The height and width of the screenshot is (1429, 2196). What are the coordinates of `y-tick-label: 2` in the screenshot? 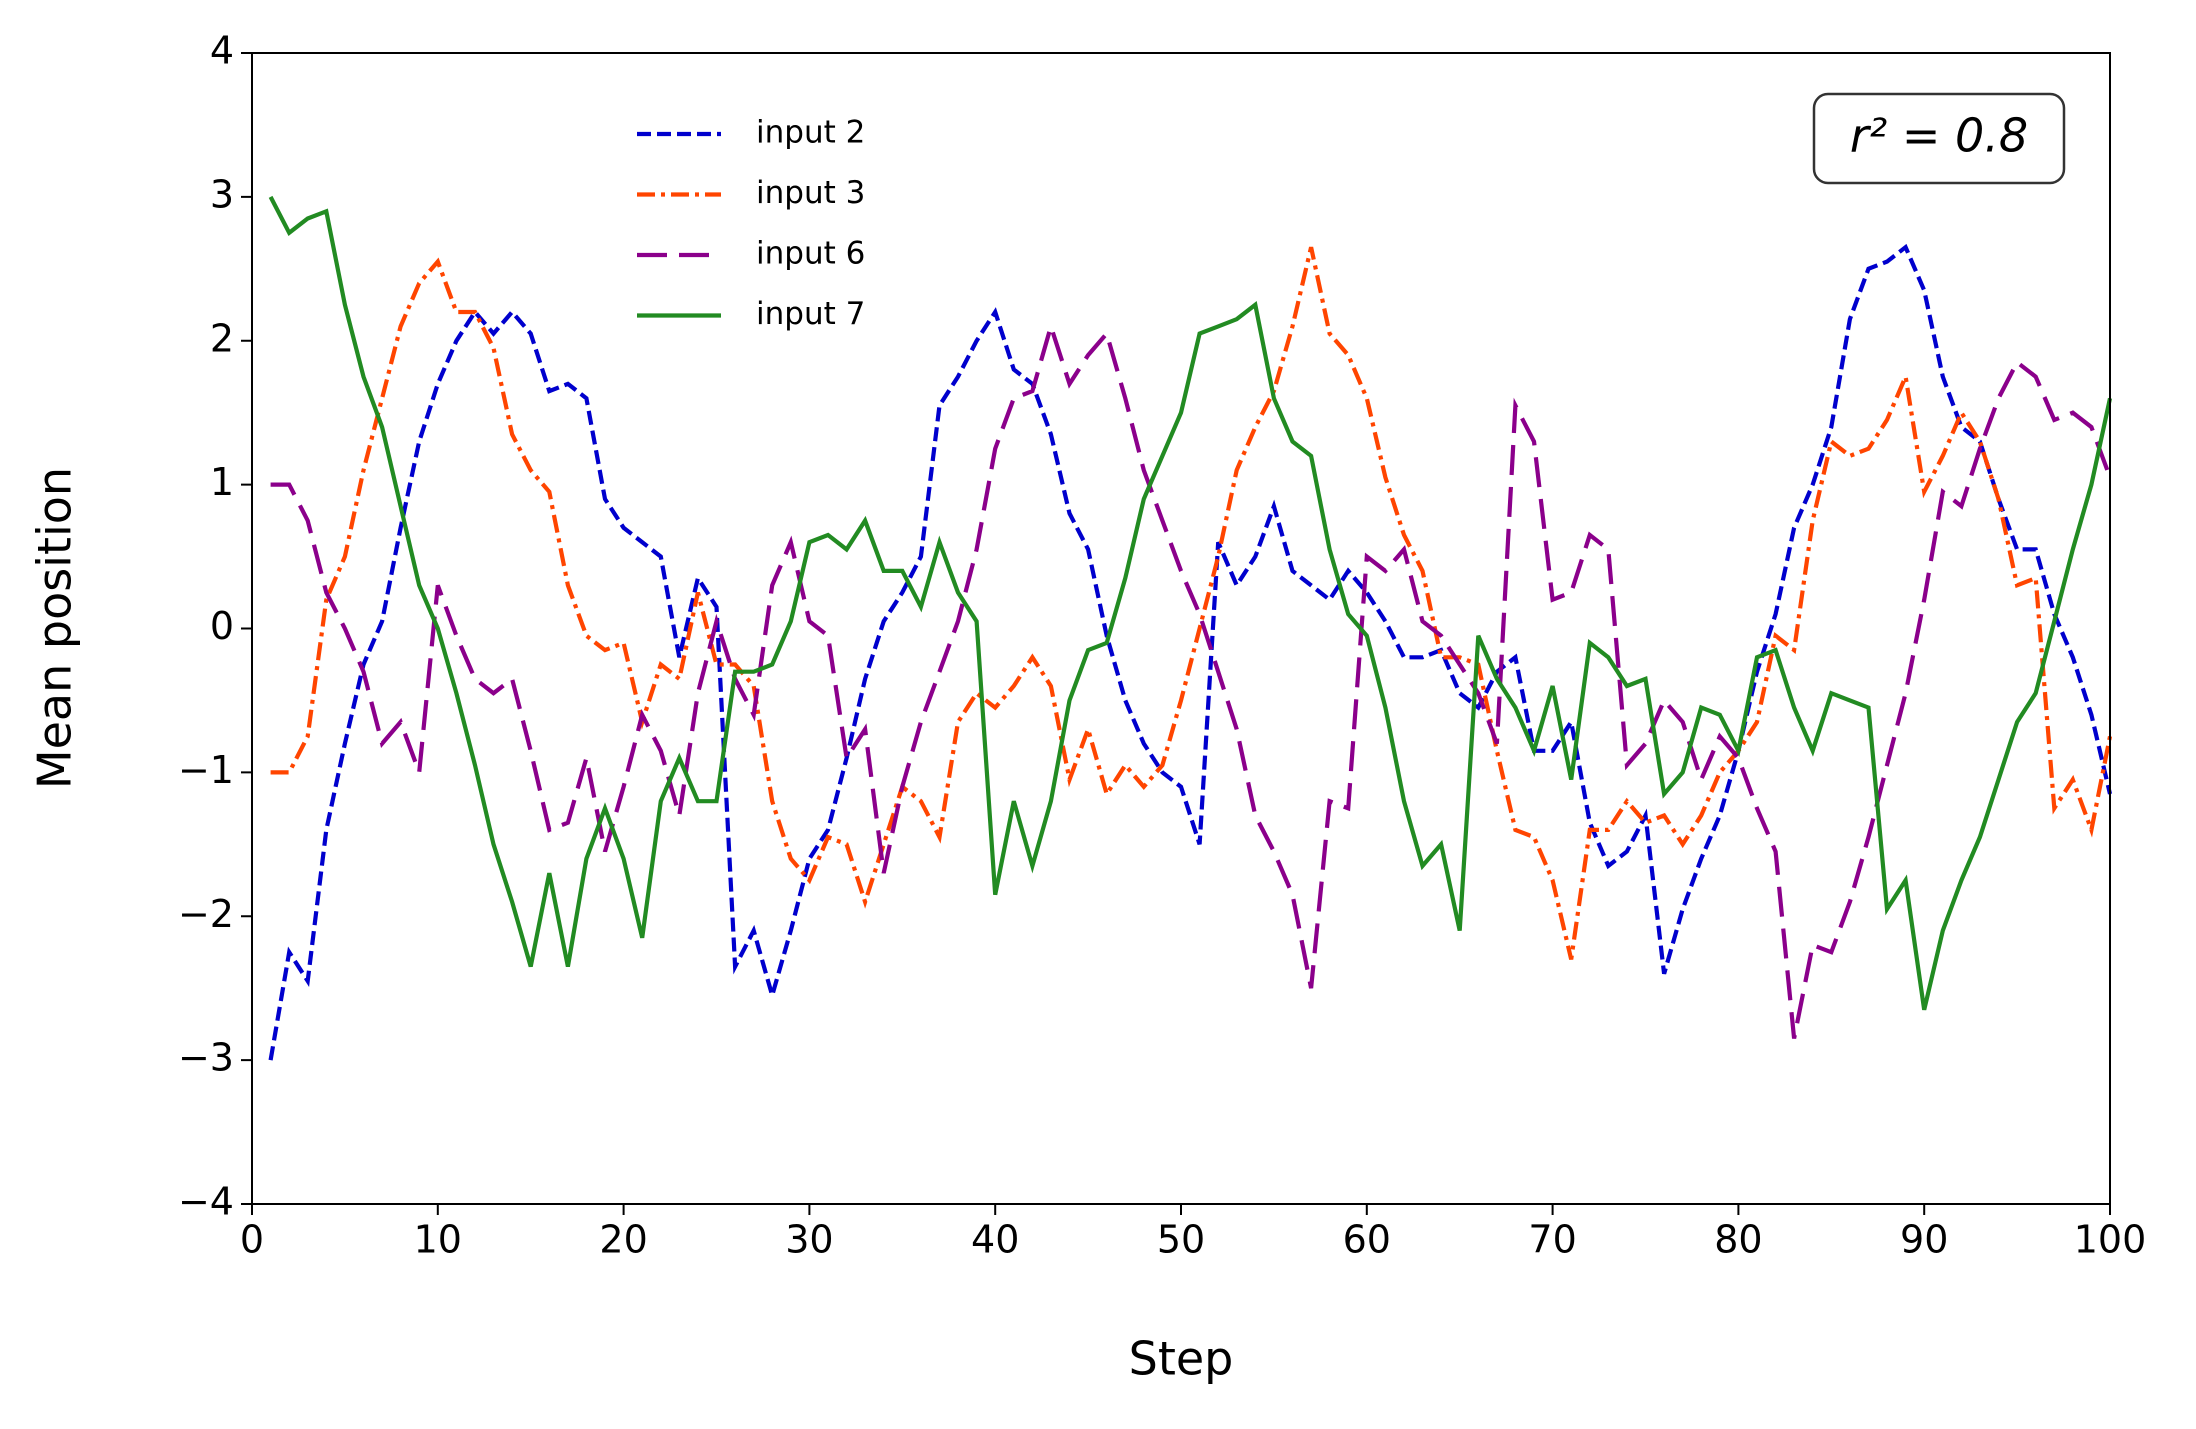 It's located at (222, 338).